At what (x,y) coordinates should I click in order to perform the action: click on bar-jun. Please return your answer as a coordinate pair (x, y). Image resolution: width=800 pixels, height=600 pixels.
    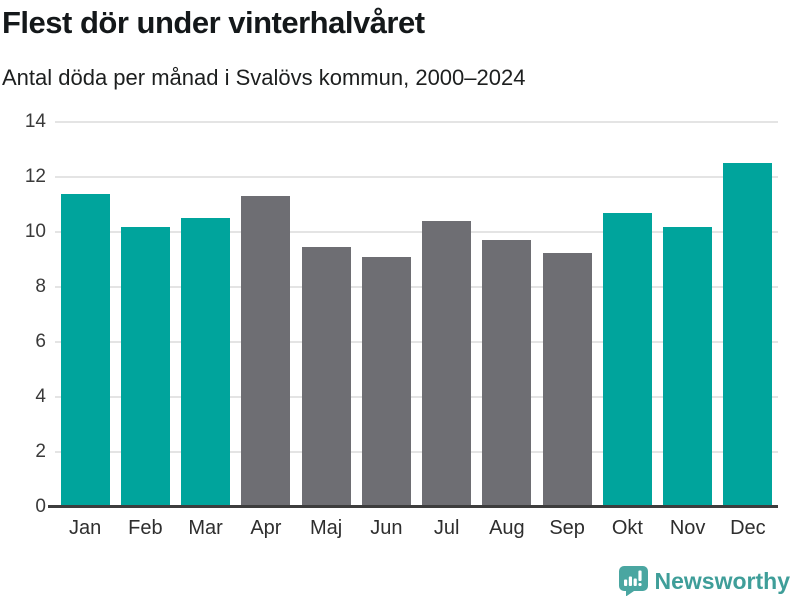
    Looking at the image, I should click on (386, 381).